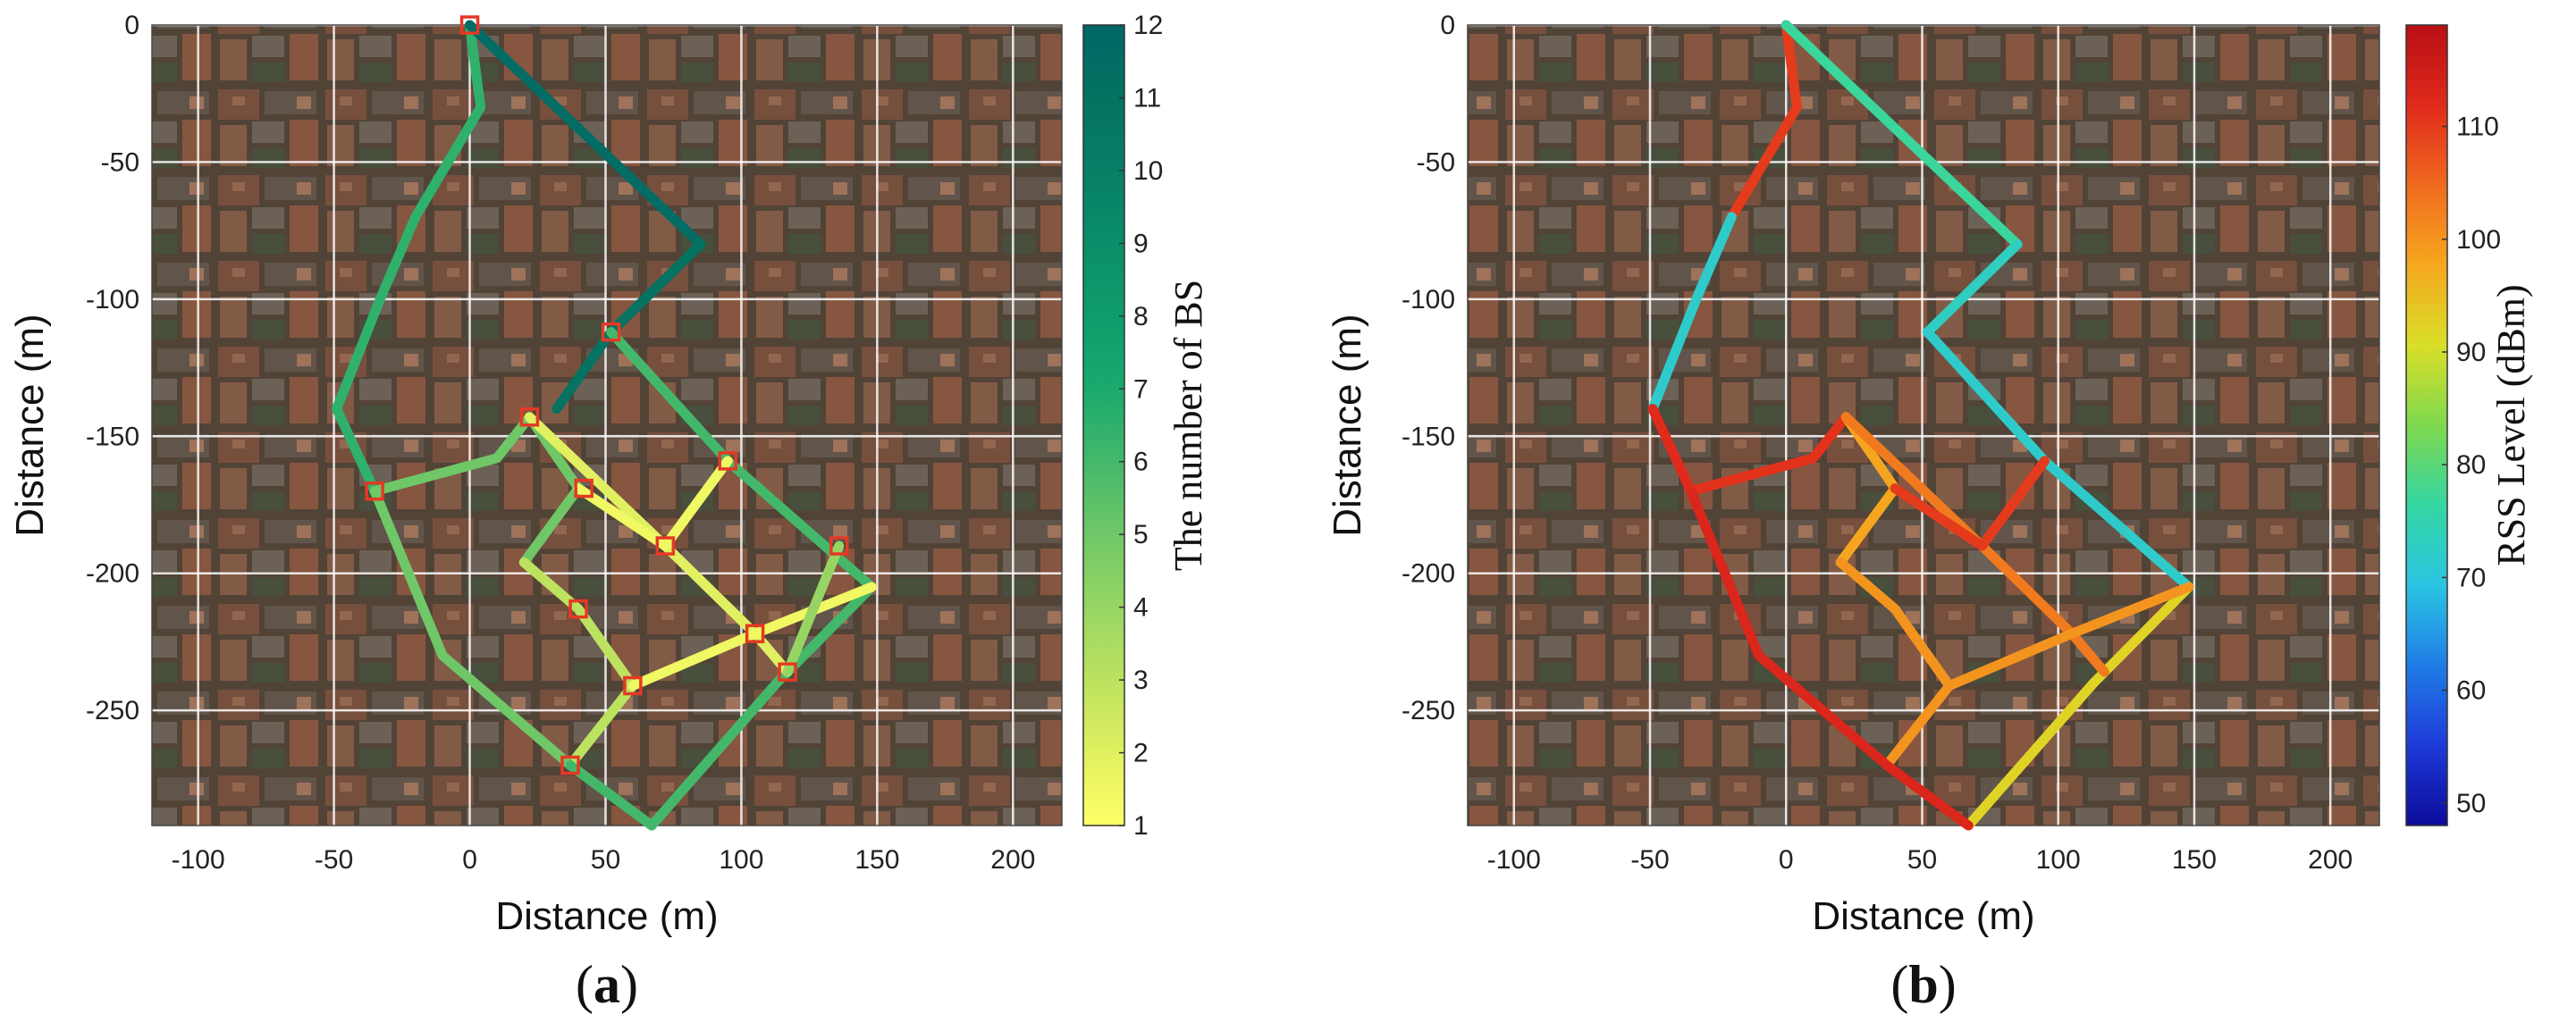  Describe the element at coordinates (1141, 316) in the screenshot. I see `colorbar-tick-label: 8` at that location.